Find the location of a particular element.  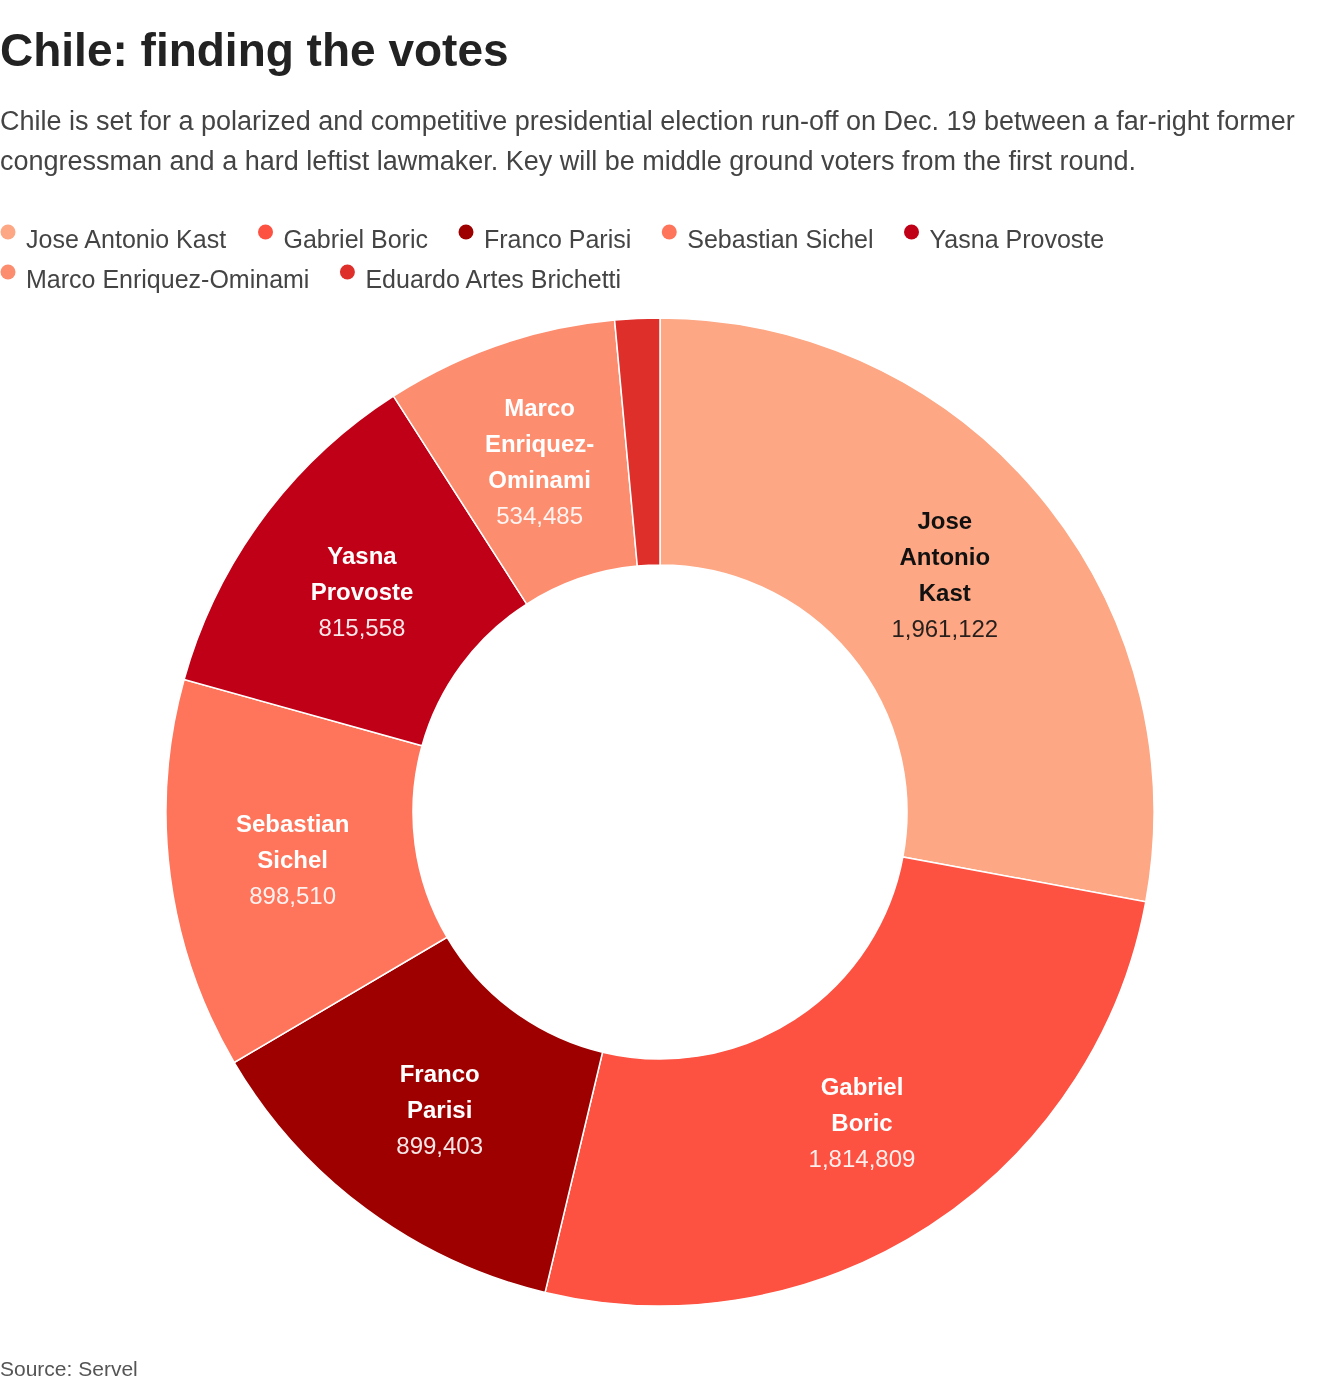

legend-label: Gabriel Boric is located at coordinates (356, 239).